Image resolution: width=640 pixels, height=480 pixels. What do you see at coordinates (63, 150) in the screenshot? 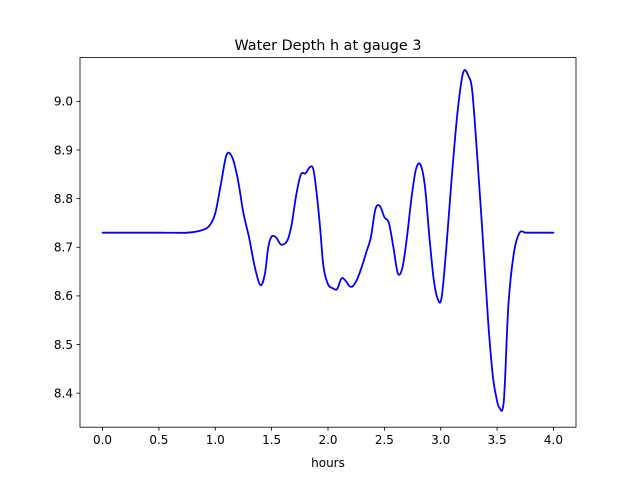
I see `y-tick-label: 8.9` at bounding box center [63, 150].